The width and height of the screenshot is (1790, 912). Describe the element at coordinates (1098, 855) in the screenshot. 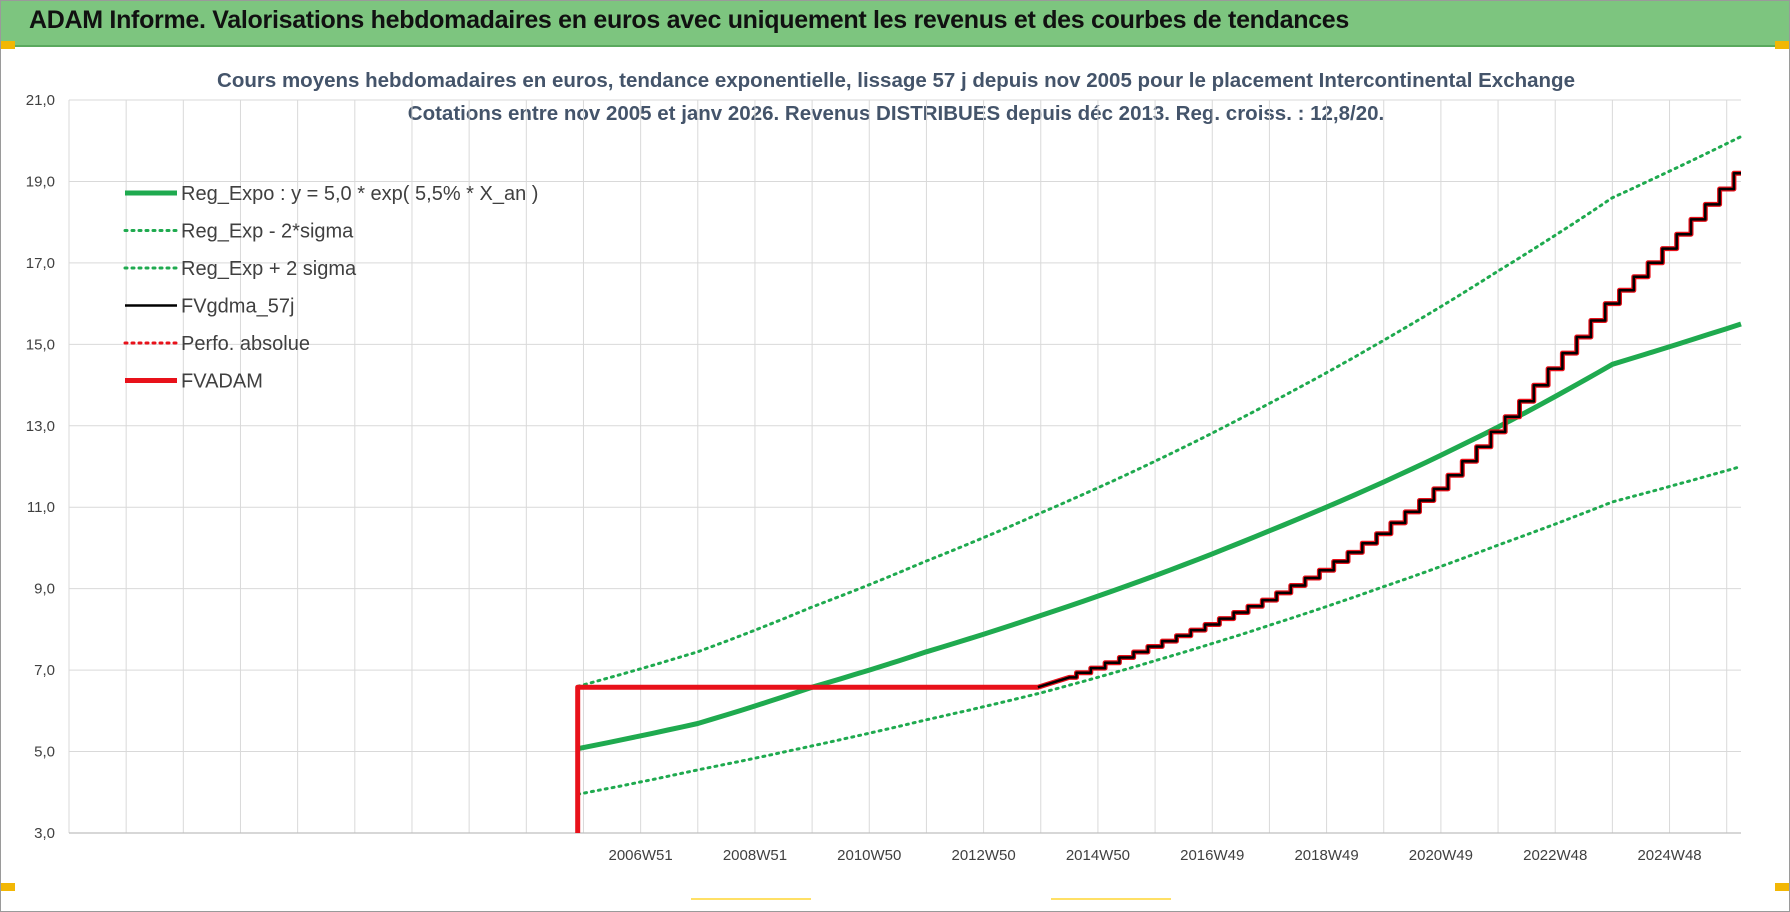

I see `x-tick-label: 2014W50` at that location.